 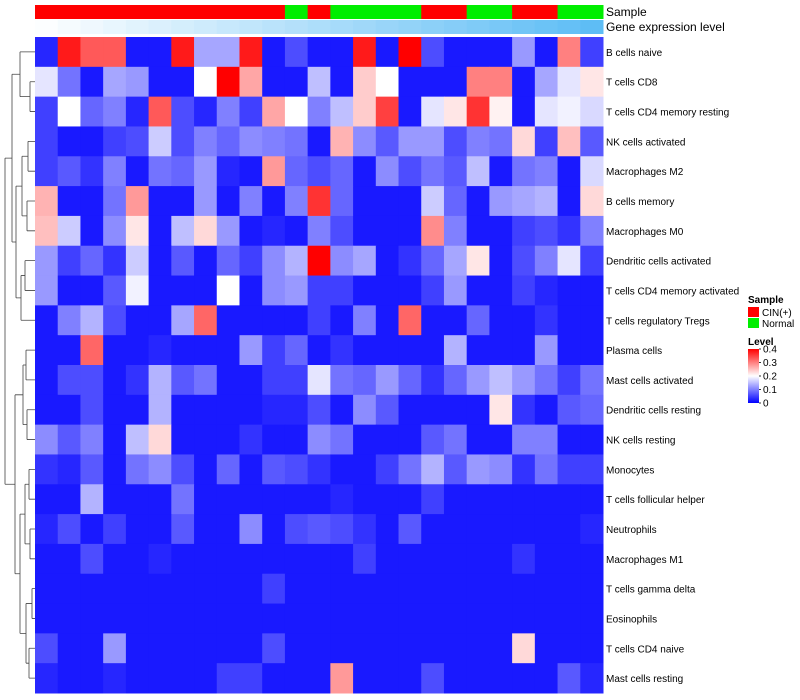 I want to click on row-label: Dendritic cells activated, so click(x=658, y=262).